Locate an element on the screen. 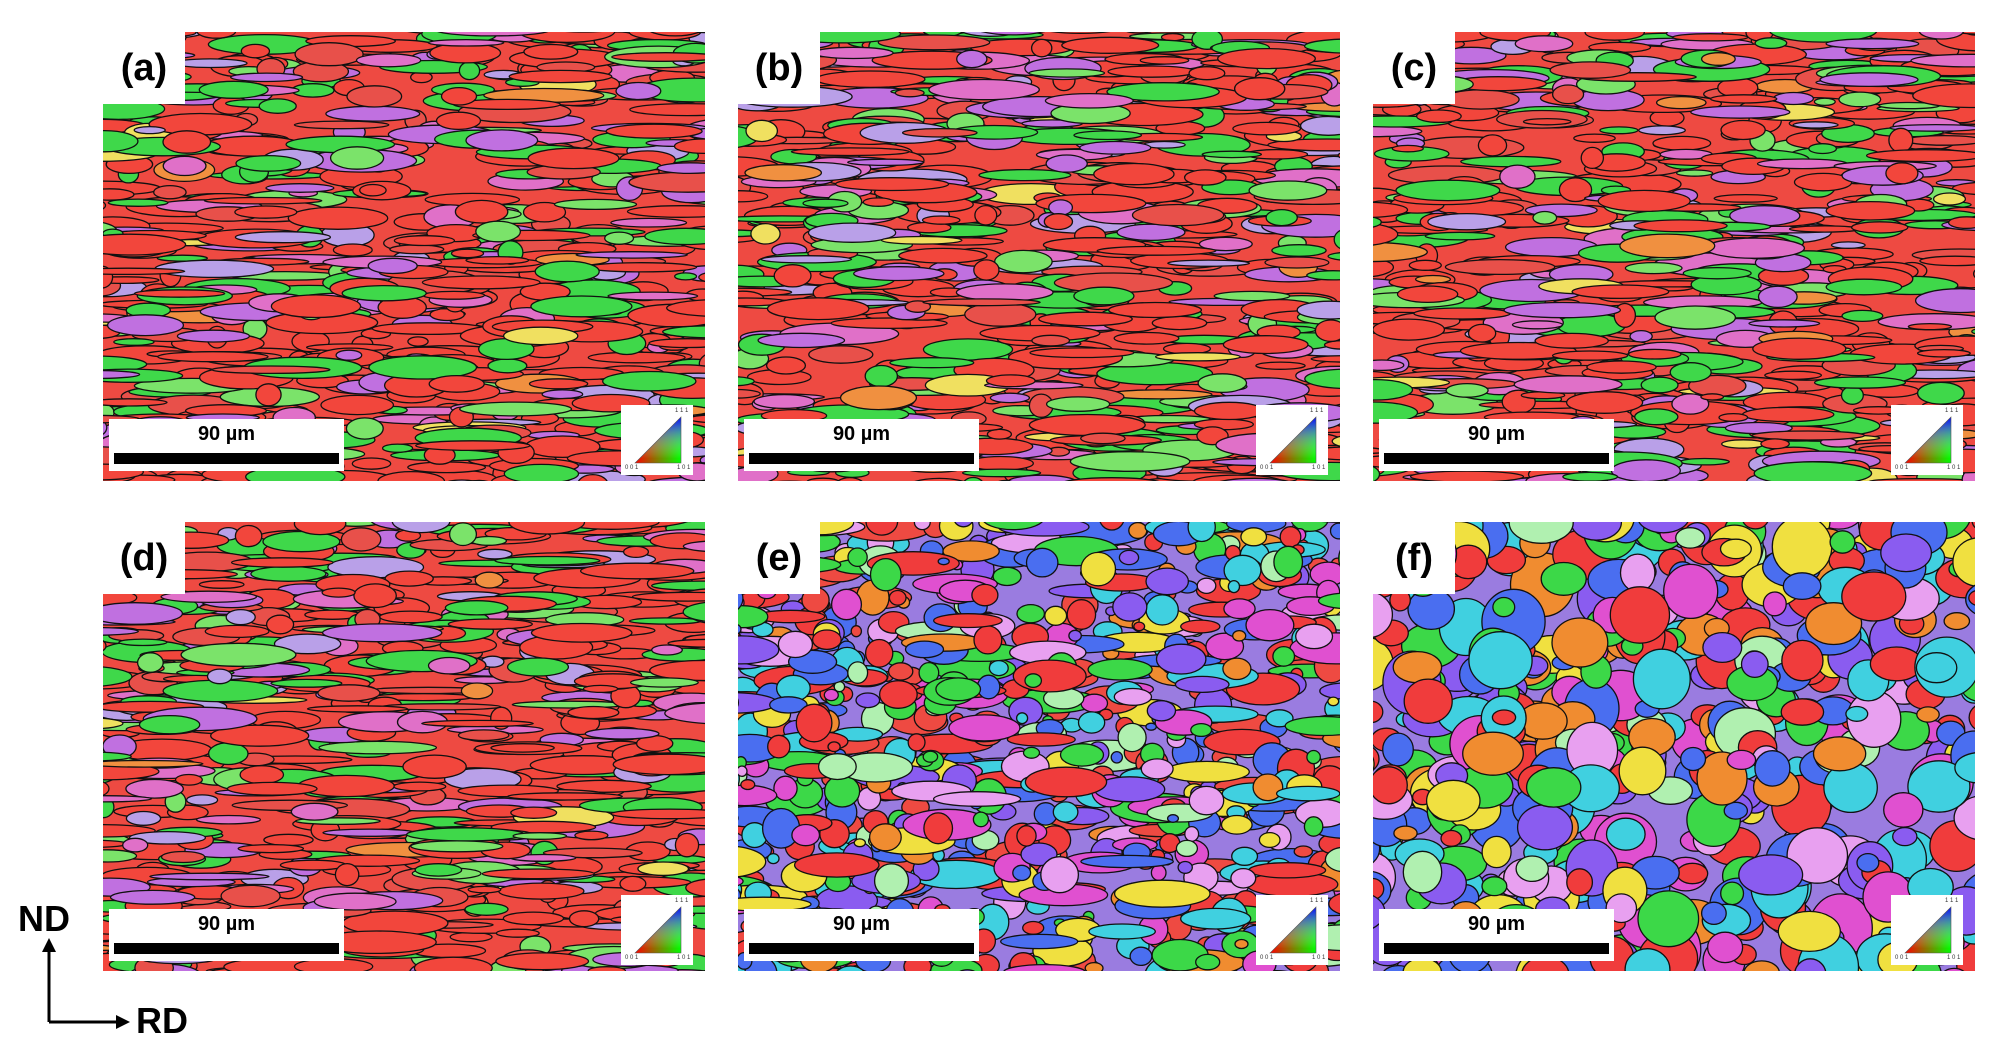 The width and height of the screenshot is (2000, 1046). scale-bar-line is located at coordinates (1496, 948).